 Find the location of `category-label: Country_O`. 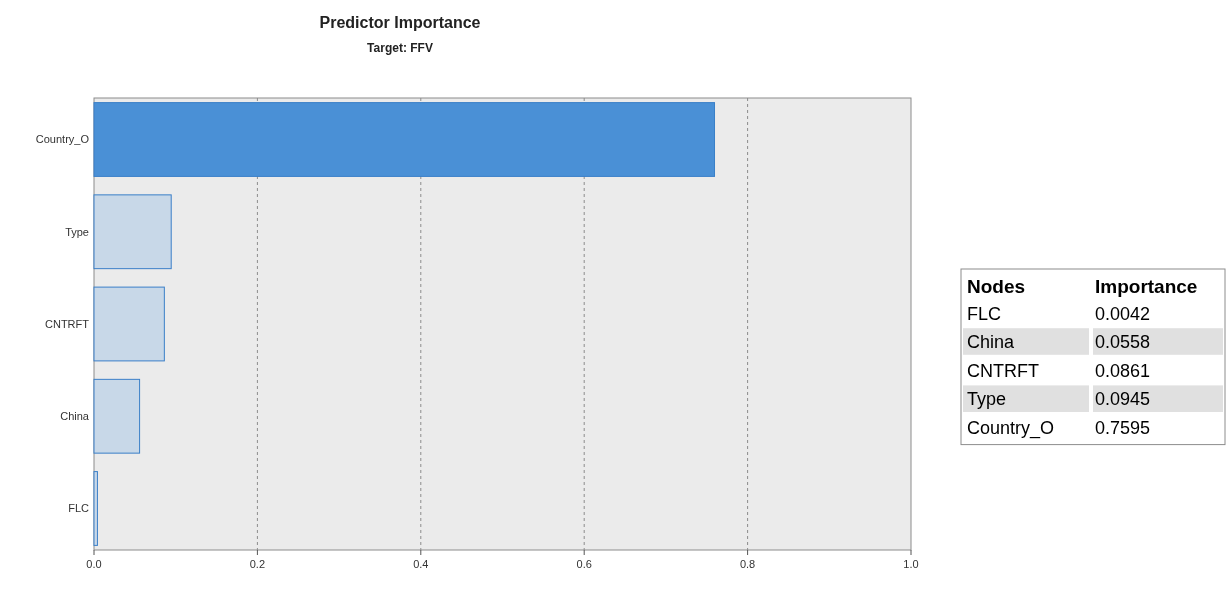

category-label: Country_O is located at coordinates (1011, 428).